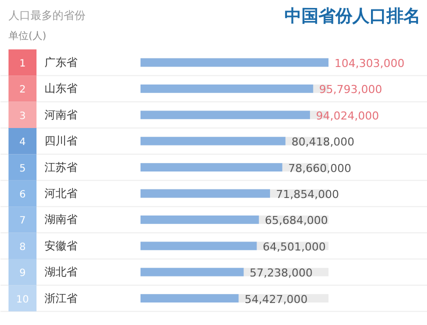  What do you see at coordinates (22, 116) in the screenshot?
I see `text: 3` at bounding box center [22, 116].